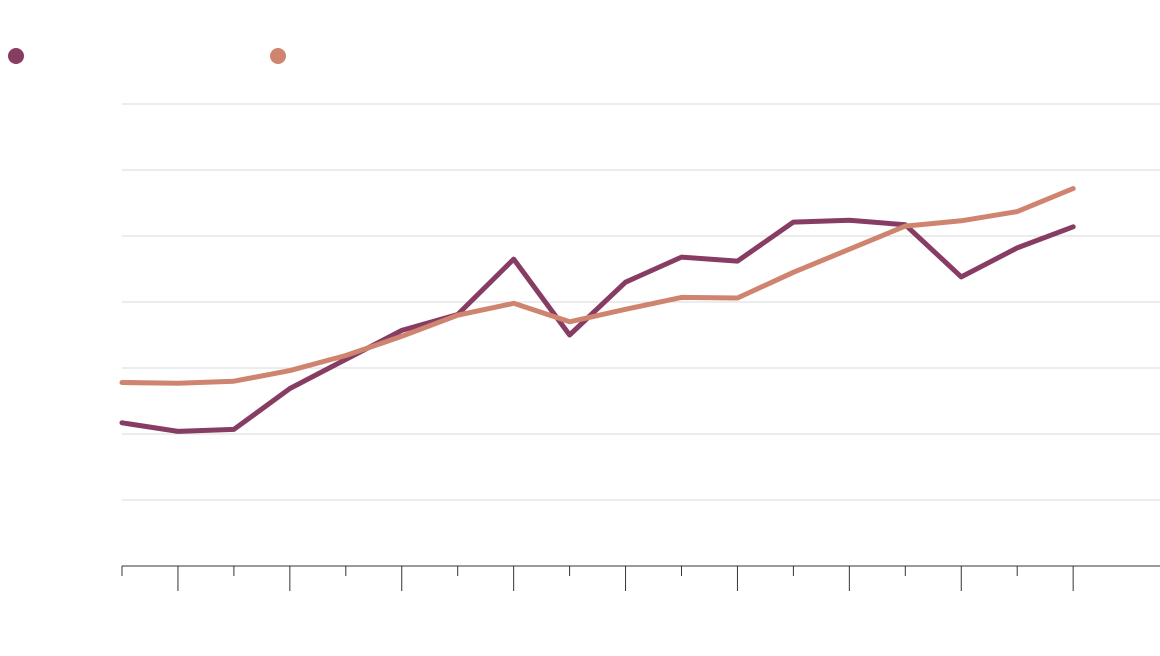 This screenshot has width=1160, height=656. Describe the element at coordinates (640, 578) in the screenshot. I see `x-axis` at that location.